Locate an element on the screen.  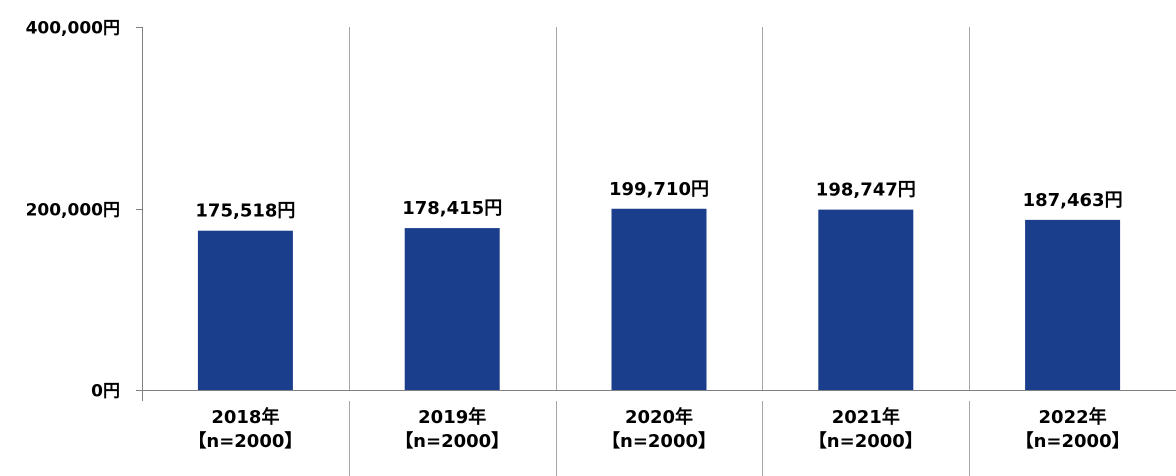
y-tick-label: 0円 is located at coordinates (105, 392).